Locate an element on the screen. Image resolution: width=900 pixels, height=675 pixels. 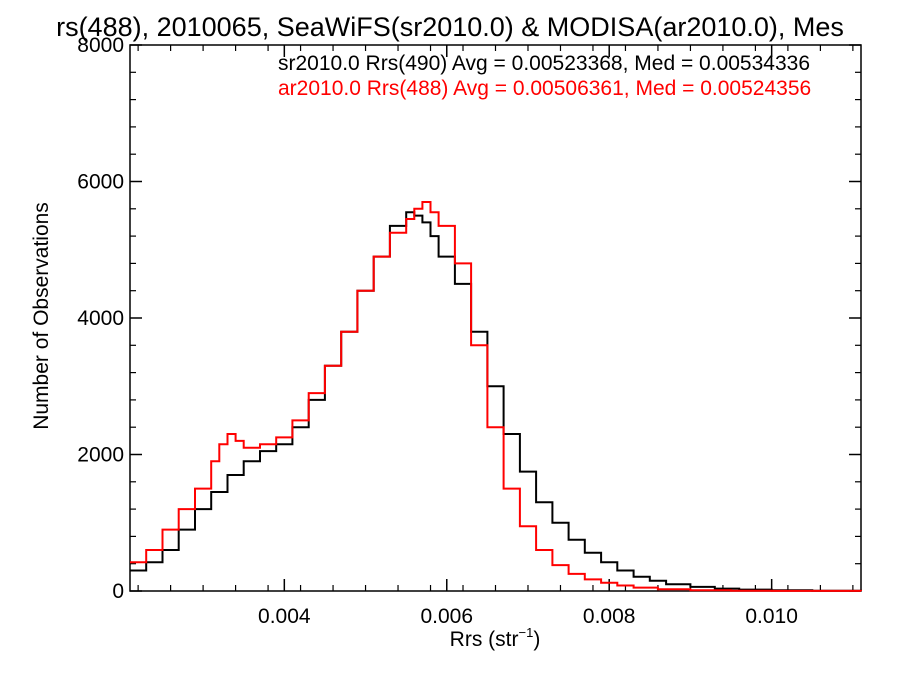
x-tick-label: 0.006 is located at coordinates (446, 616).